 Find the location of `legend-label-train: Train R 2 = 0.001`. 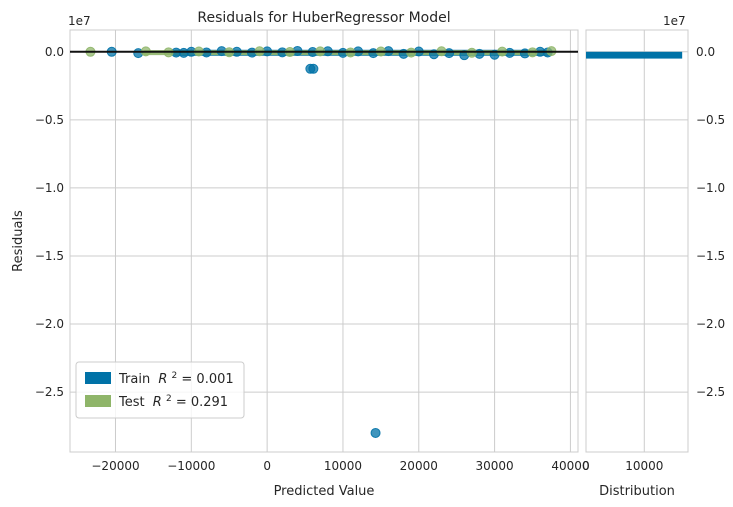

legend-label-train: Train R 2 = 0.001 is located at coordinates (176, 379).